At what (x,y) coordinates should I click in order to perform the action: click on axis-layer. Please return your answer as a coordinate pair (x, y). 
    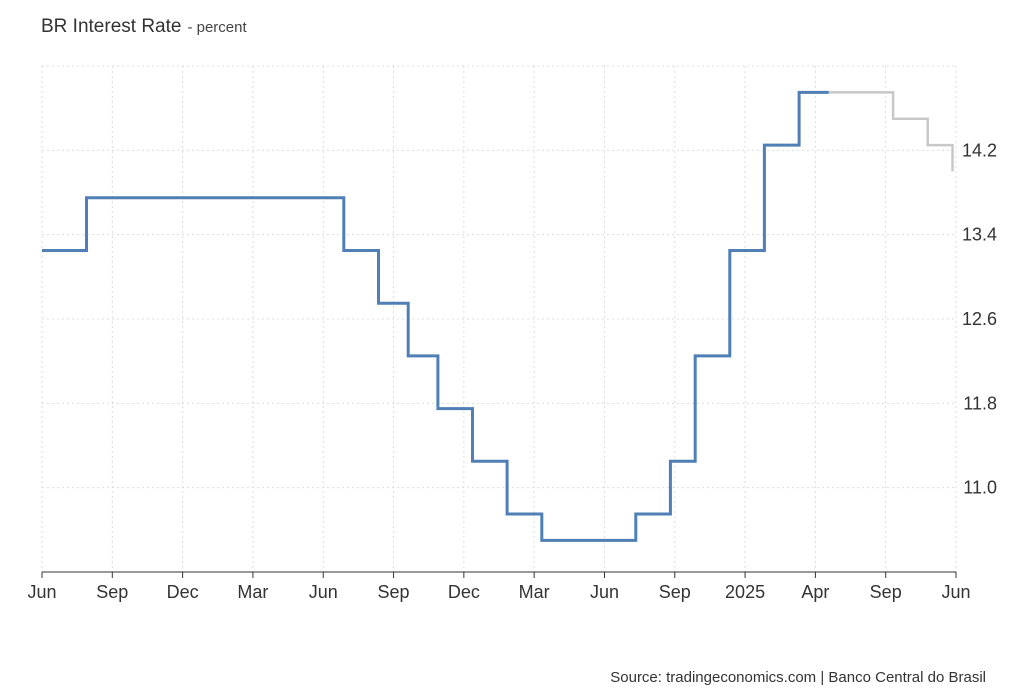
    Looking at the image, I should click on (499, 574).